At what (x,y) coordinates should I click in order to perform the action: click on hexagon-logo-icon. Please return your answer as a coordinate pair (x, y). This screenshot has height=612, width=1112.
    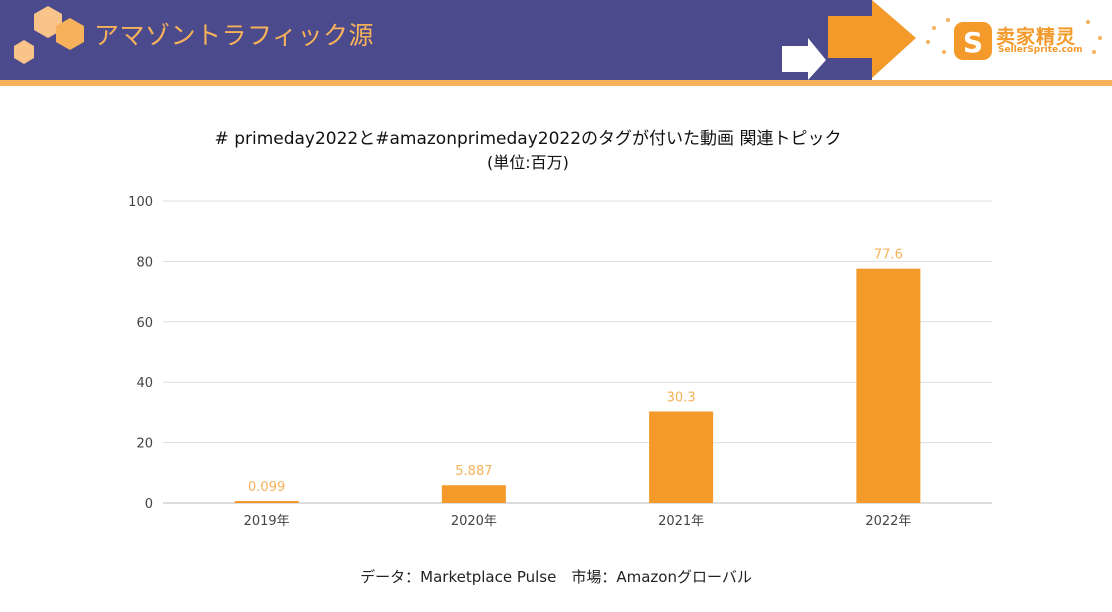
    Looking at the image, I should click on (49, 35).